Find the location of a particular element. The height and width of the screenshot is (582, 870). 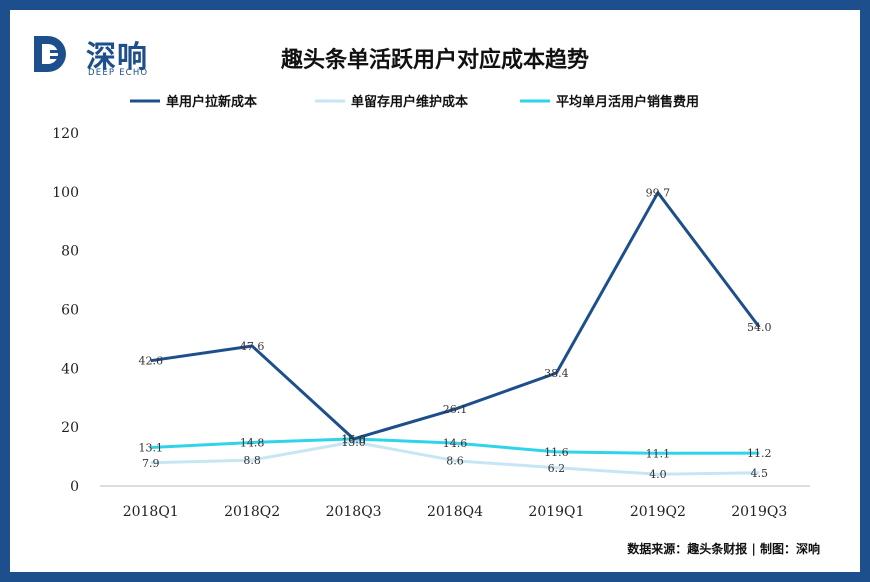

data-label: 7.9 is located at coordinates (151, 463).